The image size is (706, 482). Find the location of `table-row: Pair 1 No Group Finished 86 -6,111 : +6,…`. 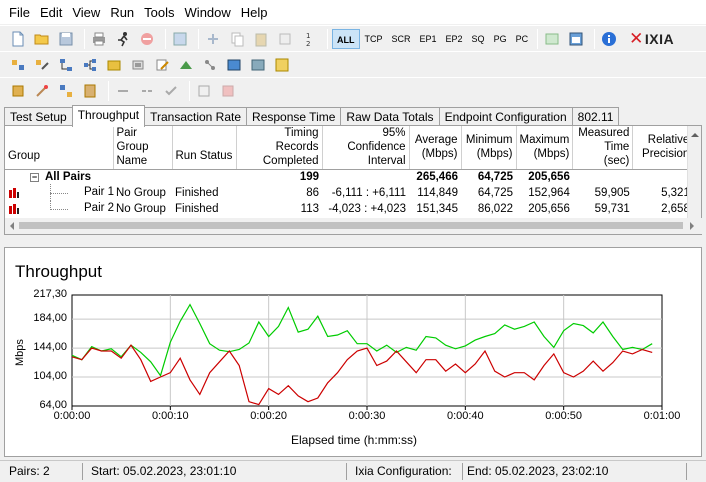

table-row: Pair 1 No Group Finished 86 -6,111 : +6,… is located at coordinates (349, 192).